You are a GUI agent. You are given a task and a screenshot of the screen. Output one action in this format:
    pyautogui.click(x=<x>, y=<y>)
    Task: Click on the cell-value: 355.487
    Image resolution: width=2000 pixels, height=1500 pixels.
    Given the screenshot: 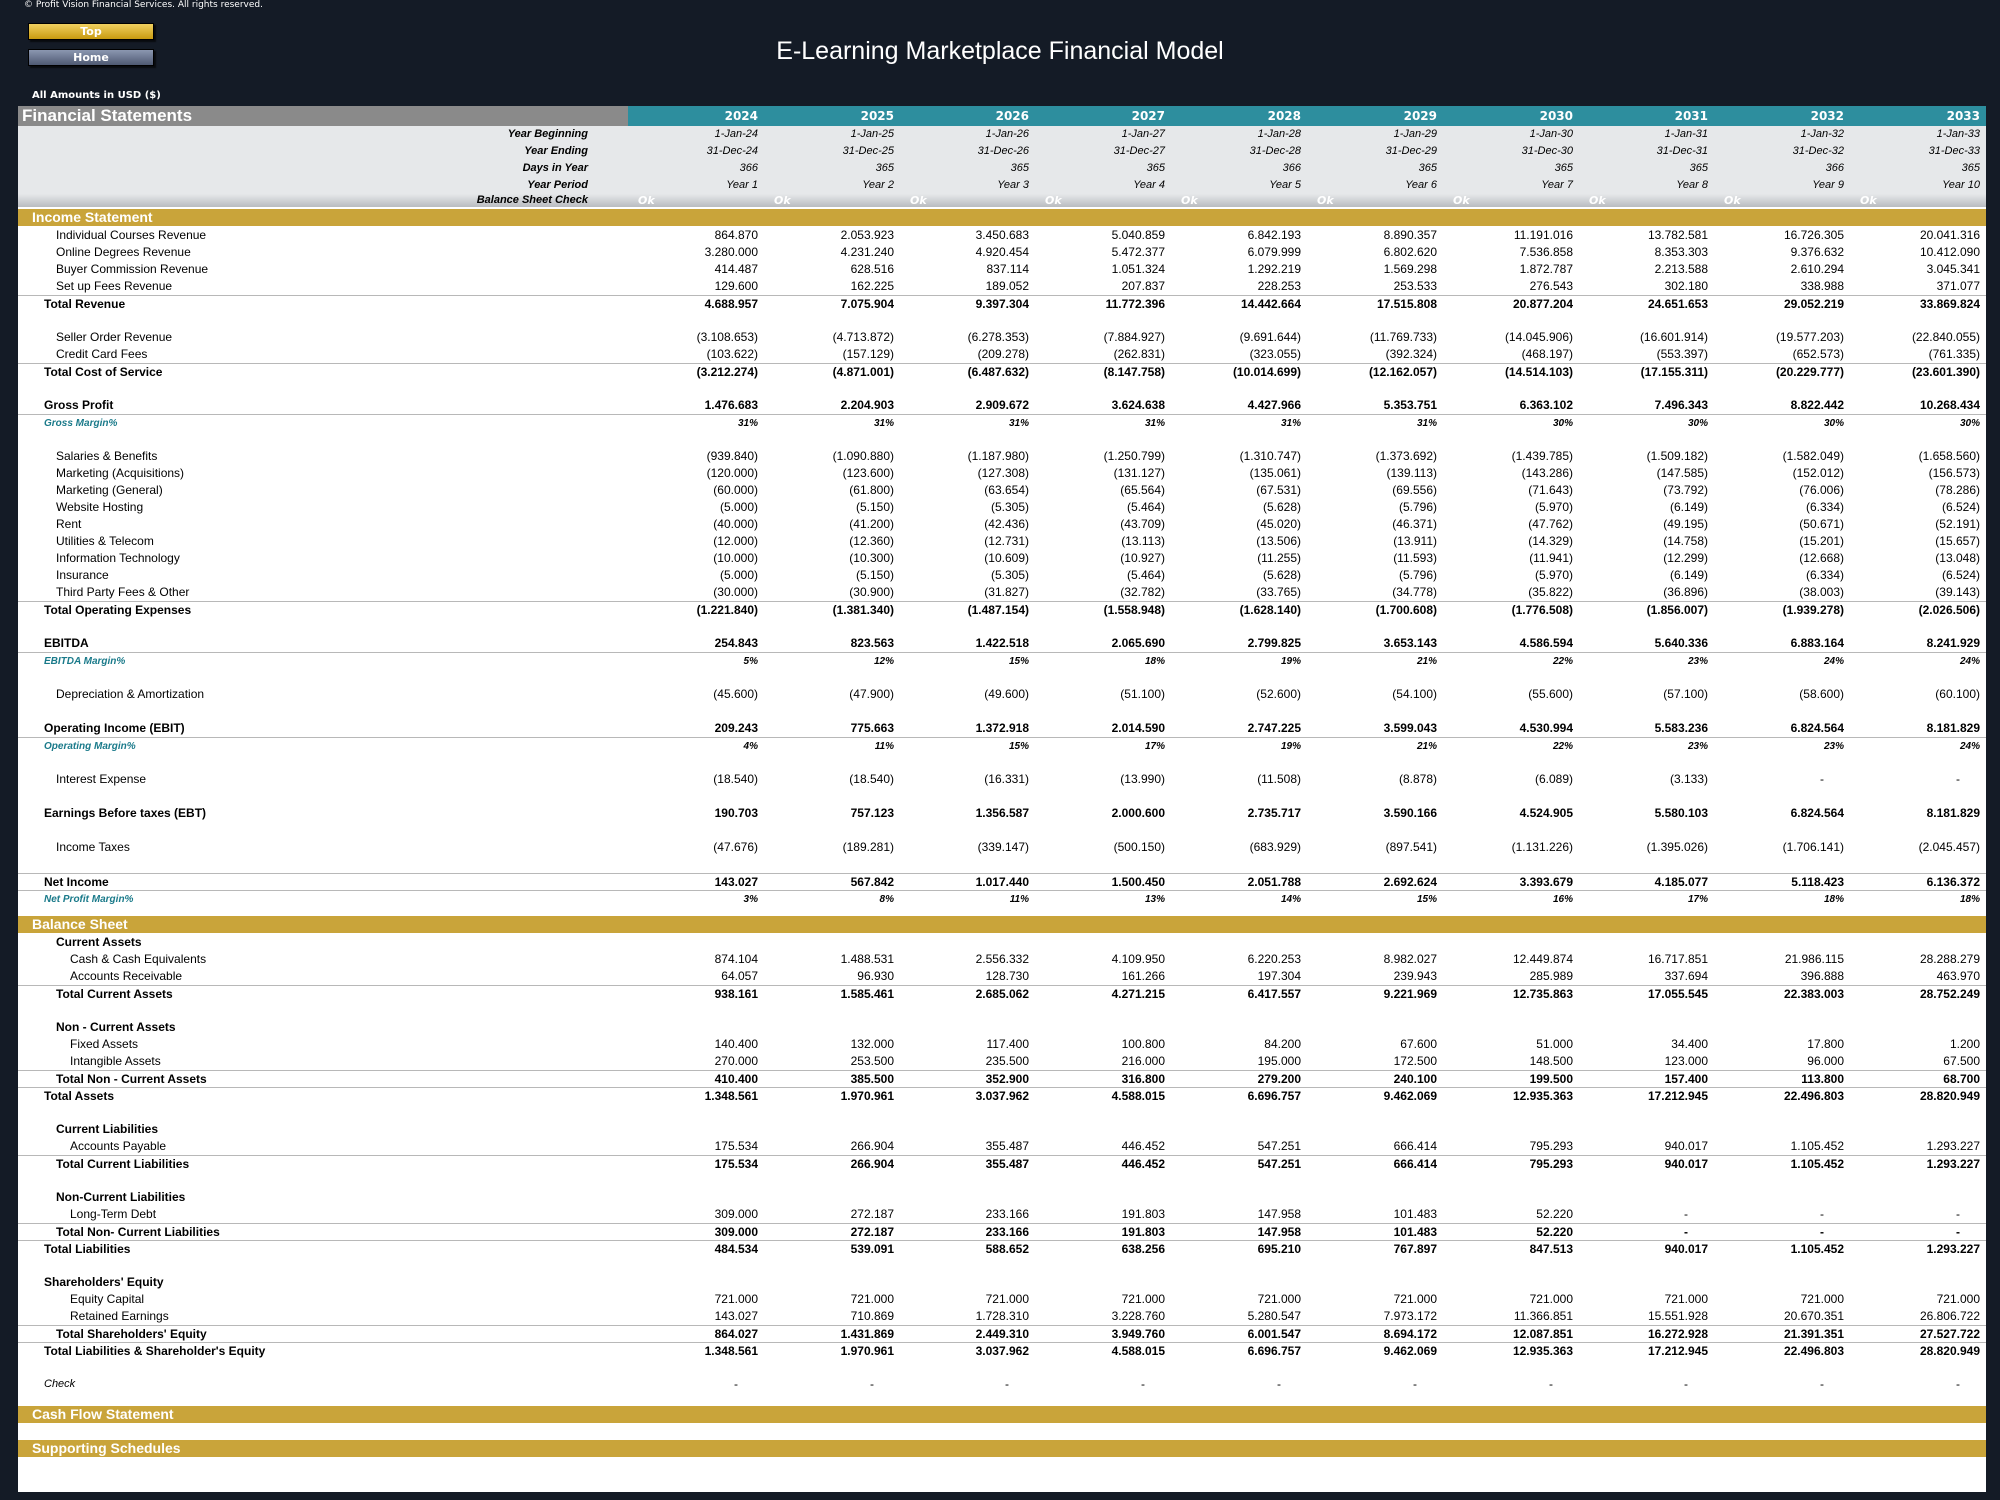 What is the action you would take?
    pyautogui.click(x=1007, y=1146)
    